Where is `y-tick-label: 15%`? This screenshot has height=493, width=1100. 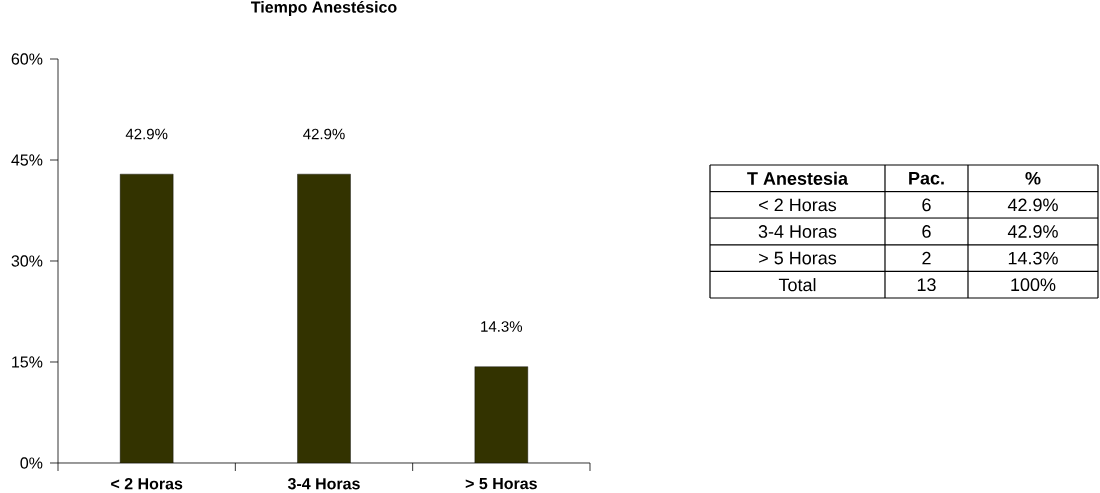
y-tick-label: 15% is located at coordinates (27, 362).